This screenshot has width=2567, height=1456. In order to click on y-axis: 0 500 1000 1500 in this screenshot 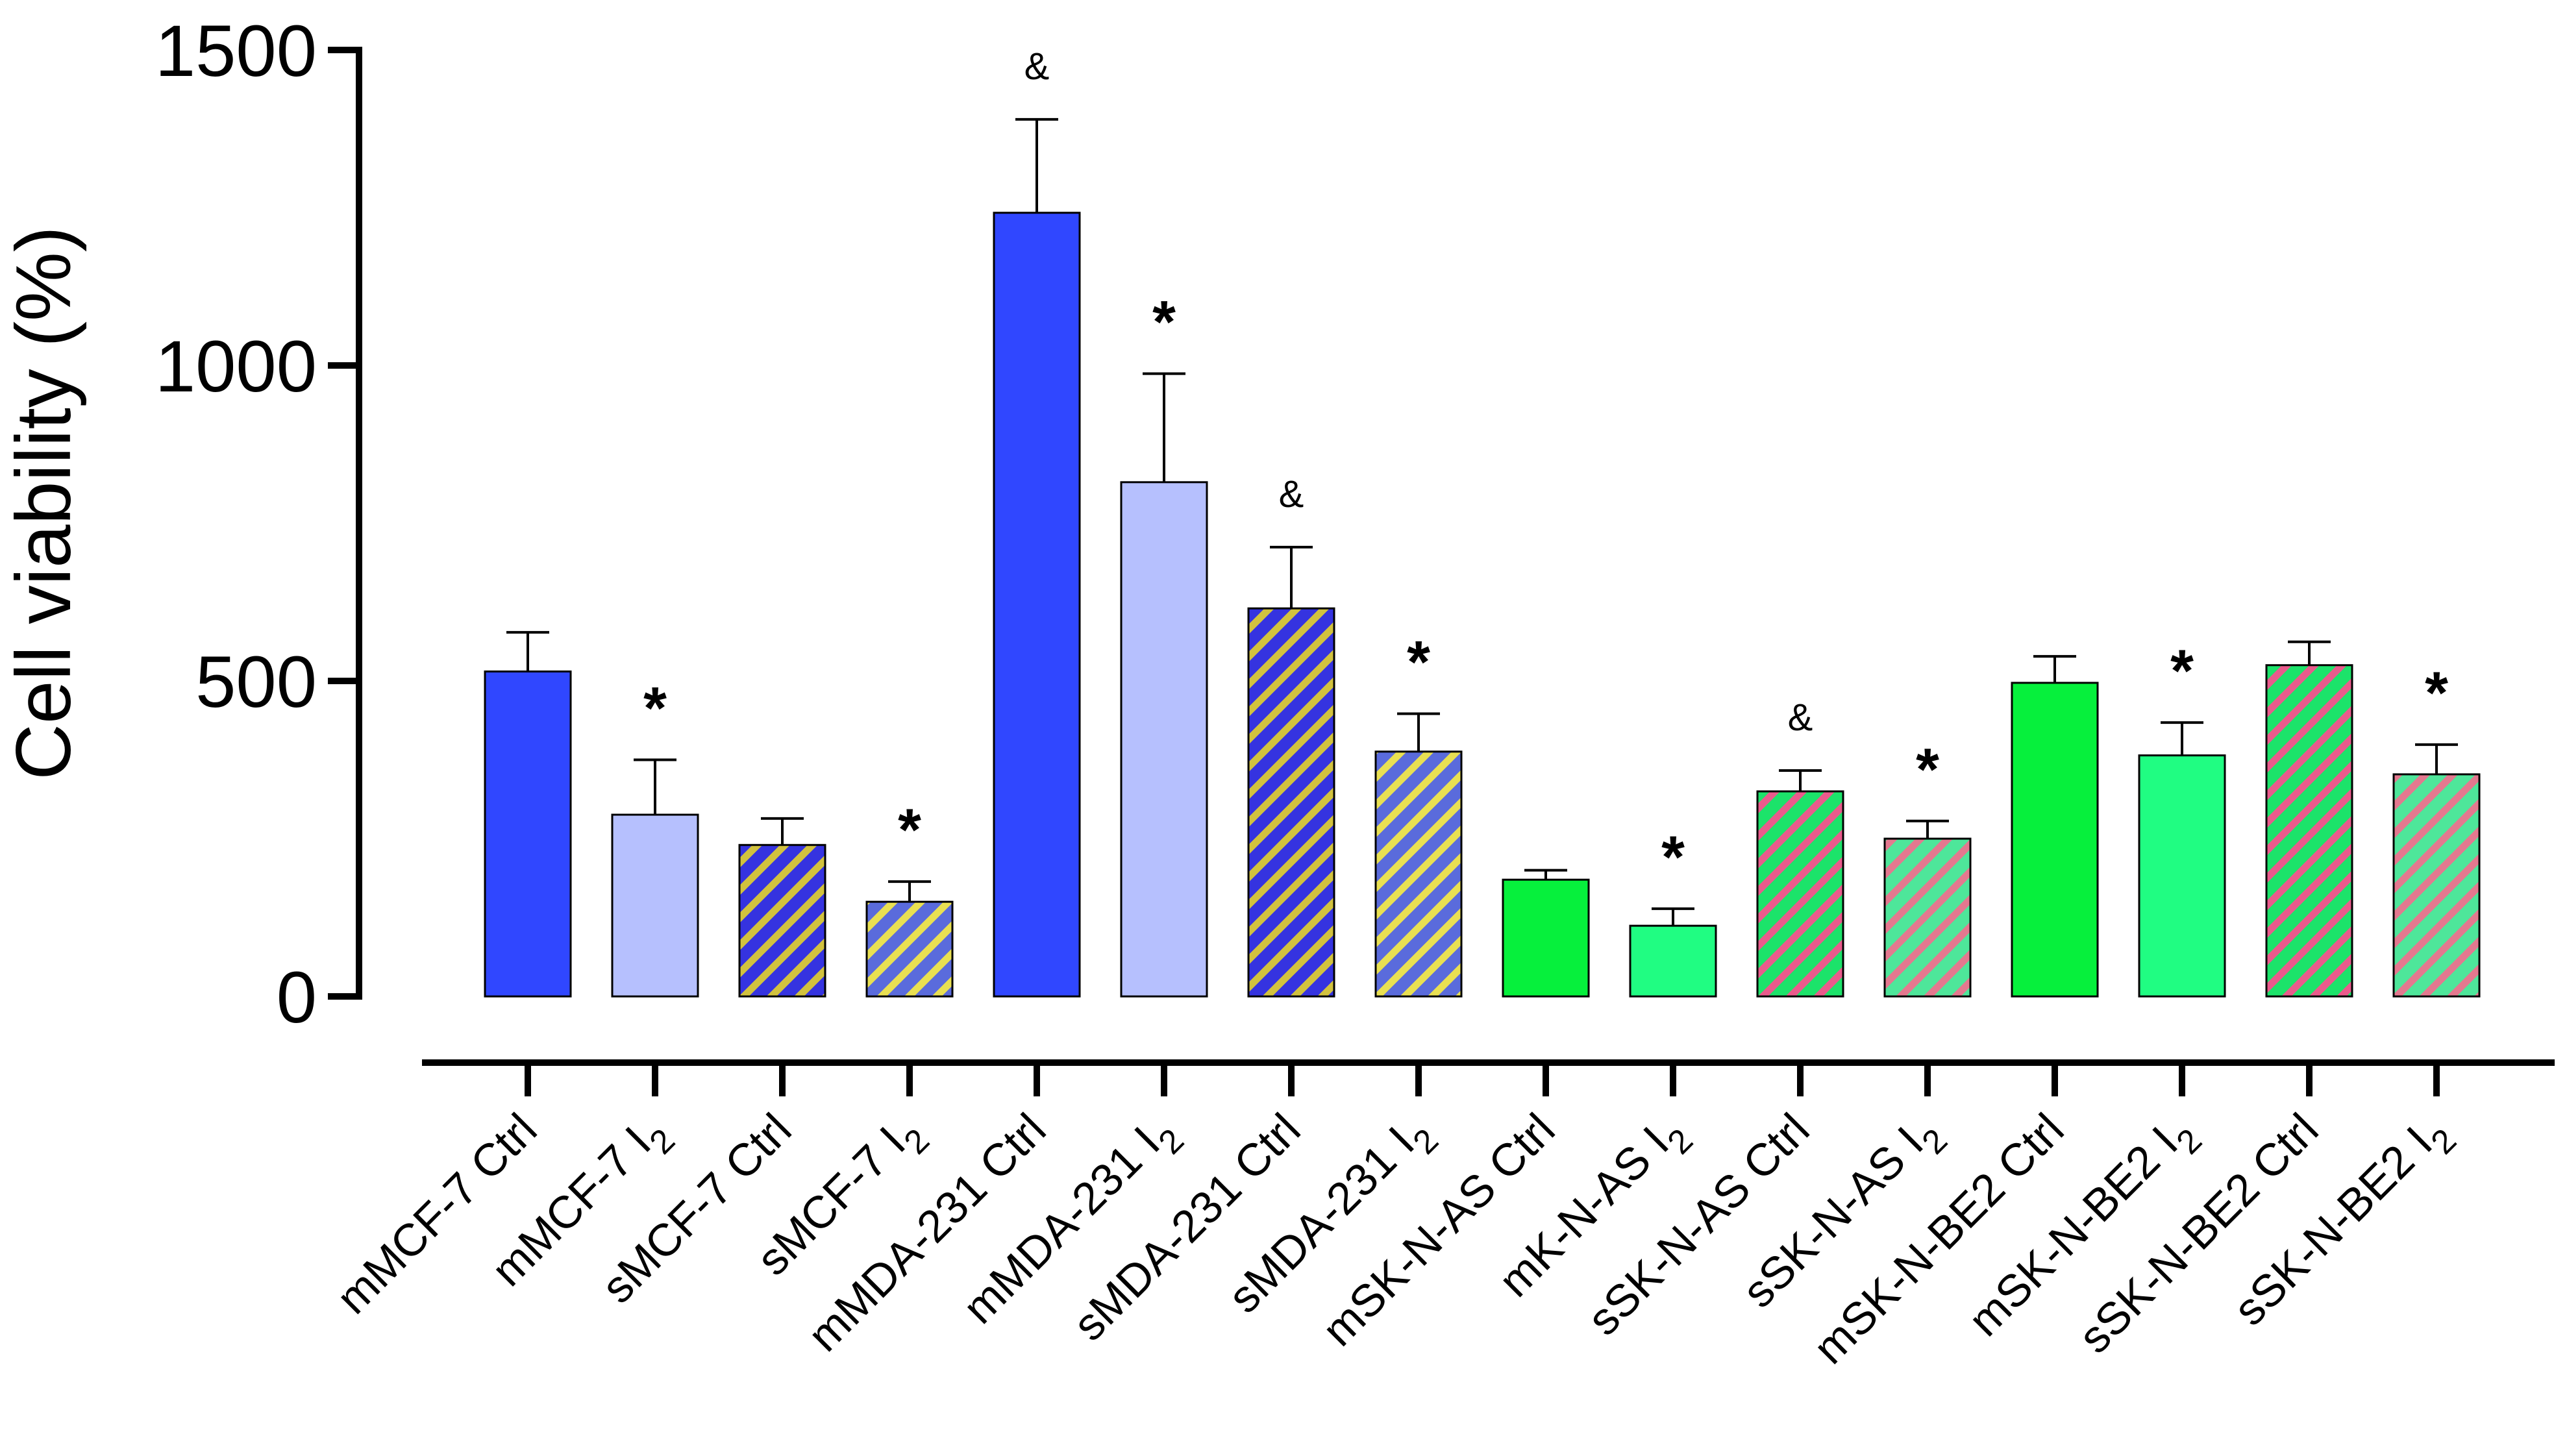, I will do `click(258, 524)`.